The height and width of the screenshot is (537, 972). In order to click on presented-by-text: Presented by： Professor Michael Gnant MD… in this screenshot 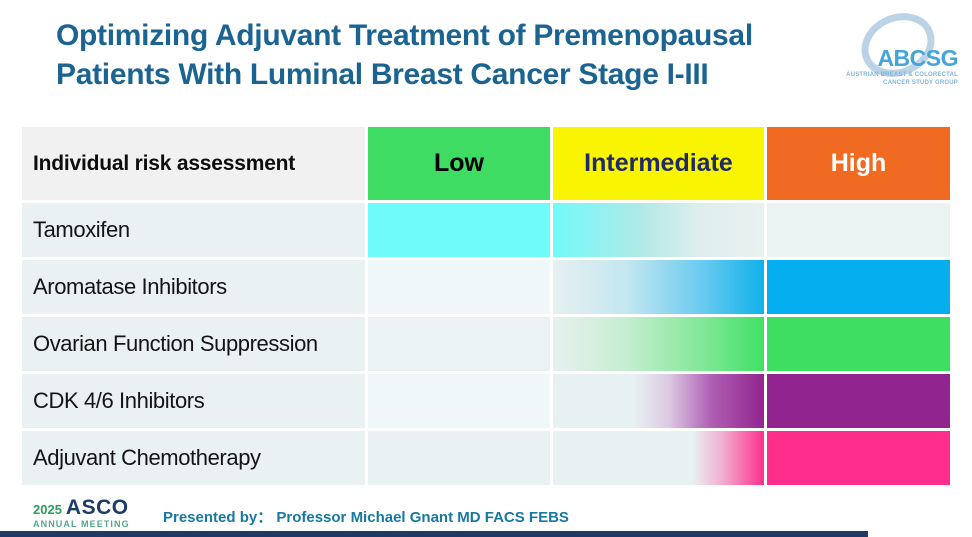, I will do `click(366, 517)`.